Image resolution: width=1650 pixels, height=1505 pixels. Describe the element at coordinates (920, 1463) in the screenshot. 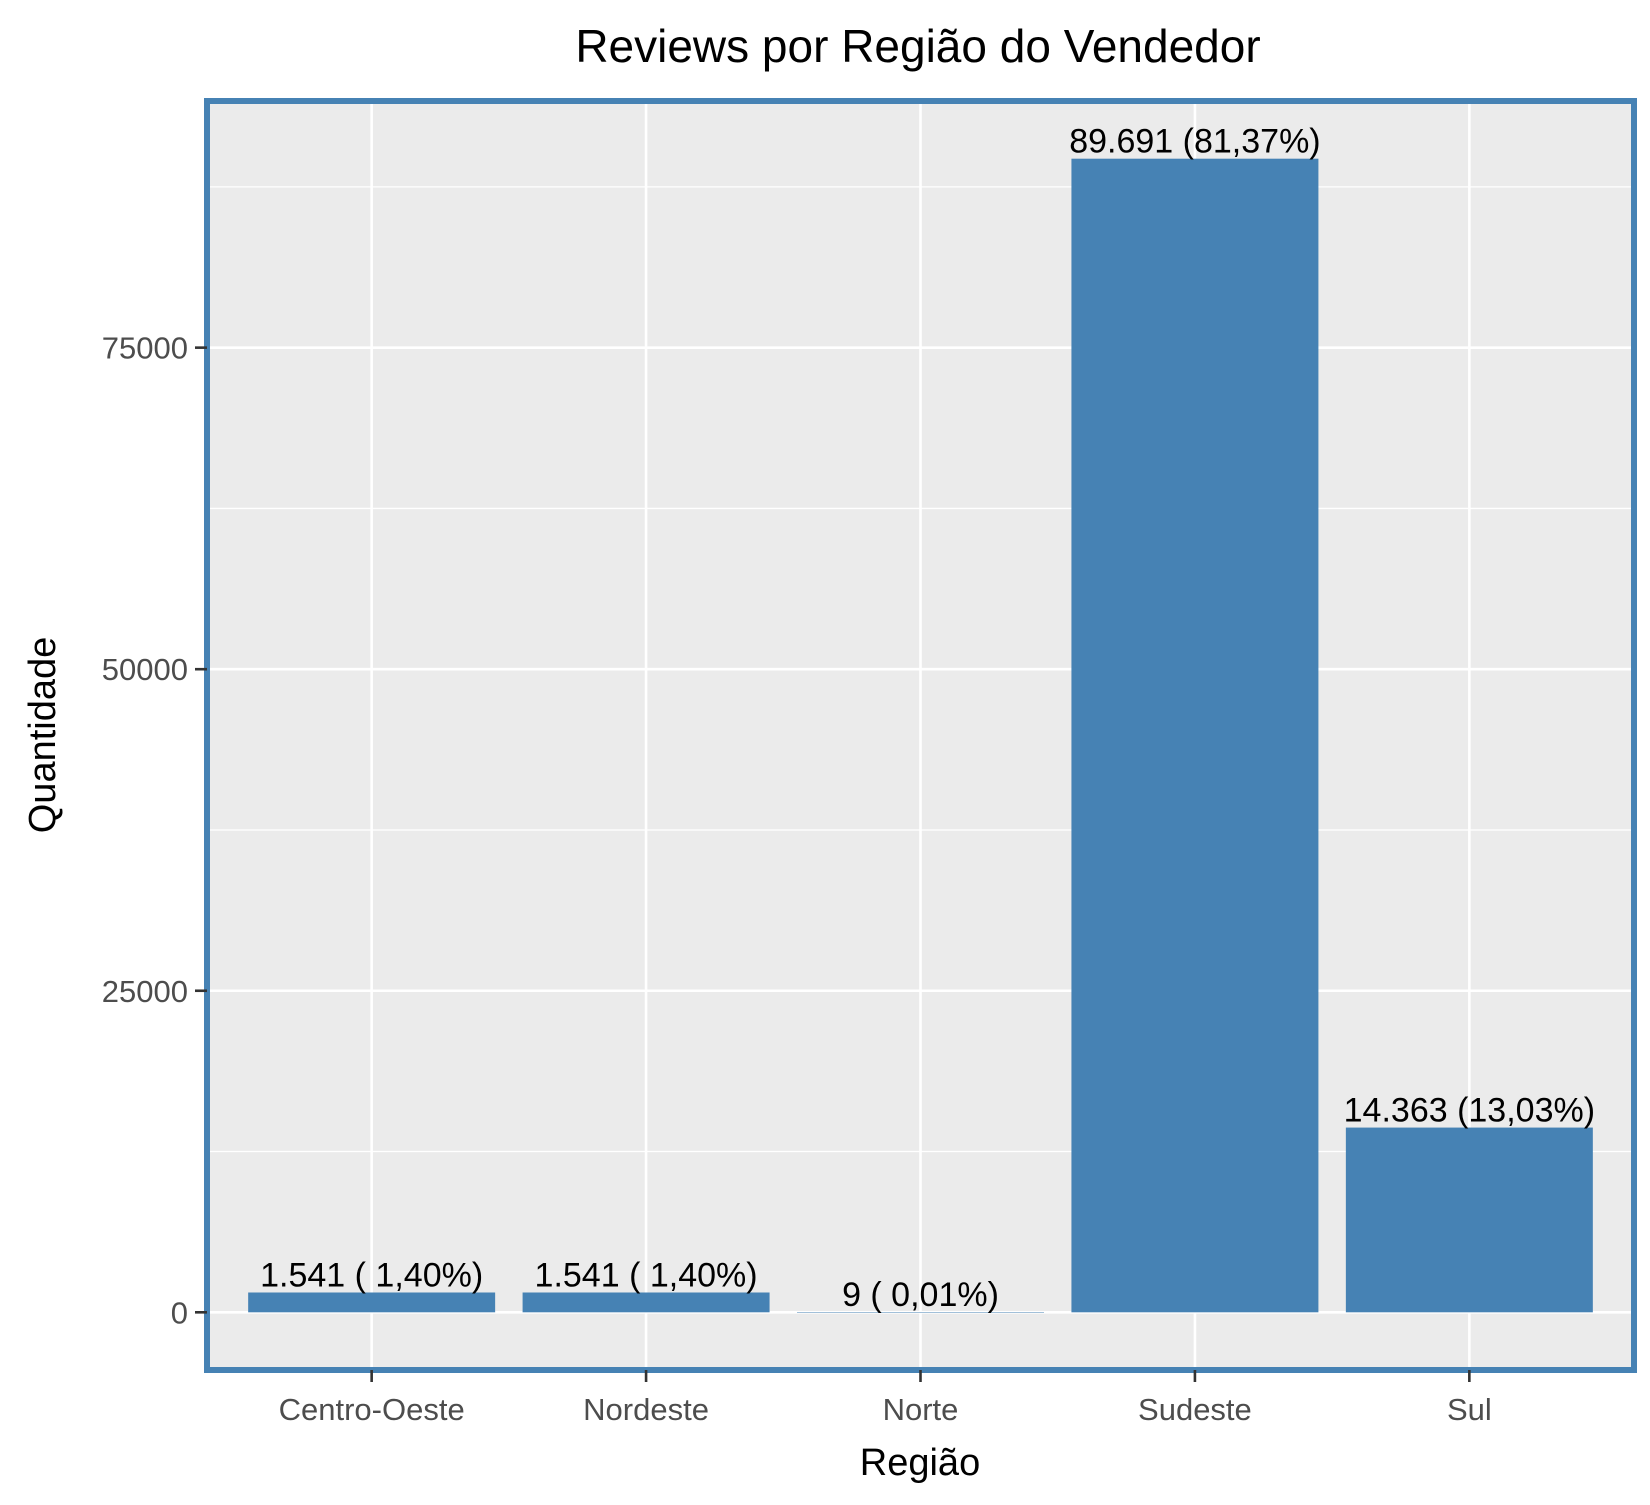

I see `x-axis-title: Região` at that location.